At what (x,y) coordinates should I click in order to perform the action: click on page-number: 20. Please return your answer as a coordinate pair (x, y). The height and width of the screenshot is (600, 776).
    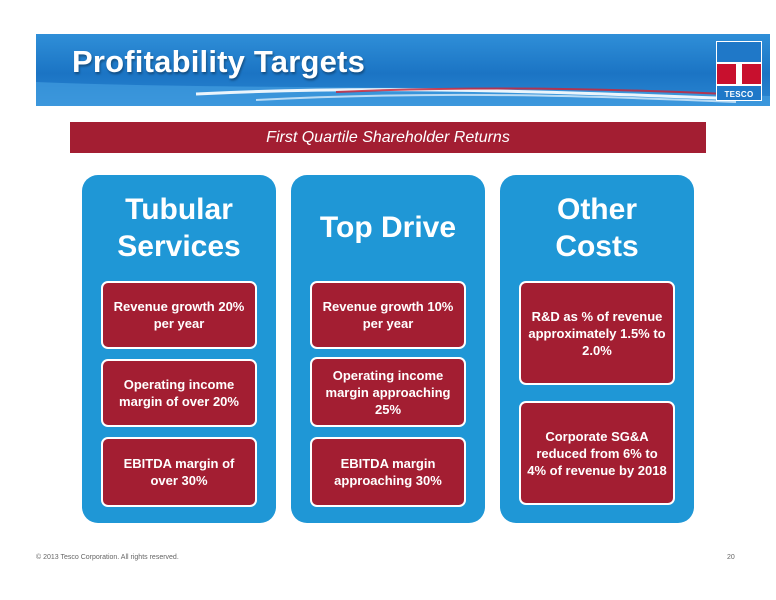
    Looking at the image, I should click on (731, 557).